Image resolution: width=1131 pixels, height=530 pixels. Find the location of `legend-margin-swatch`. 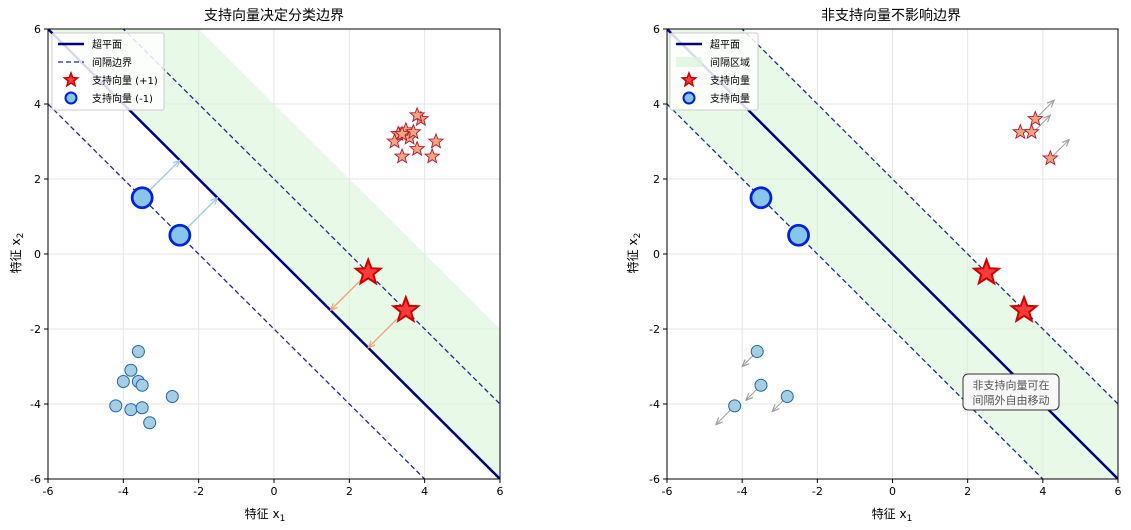

legend-margin-swatch is located at coordinates (689, 62).